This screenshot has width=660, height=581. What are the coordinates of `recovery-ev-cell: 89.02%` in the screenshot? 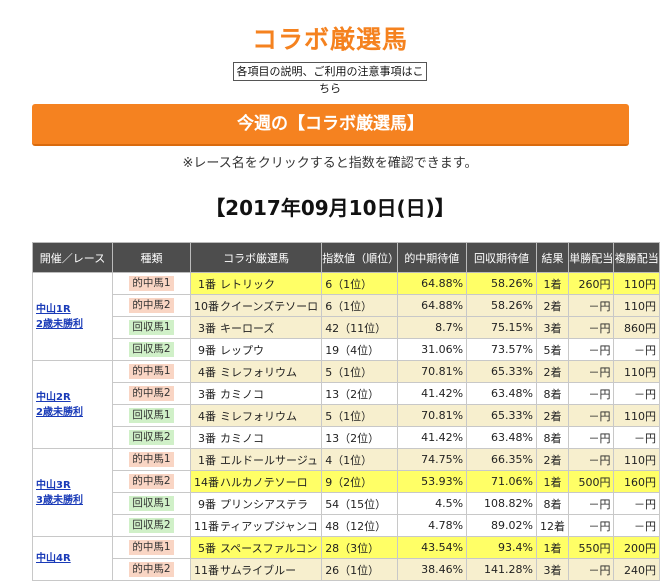 It's located at (501, 525).